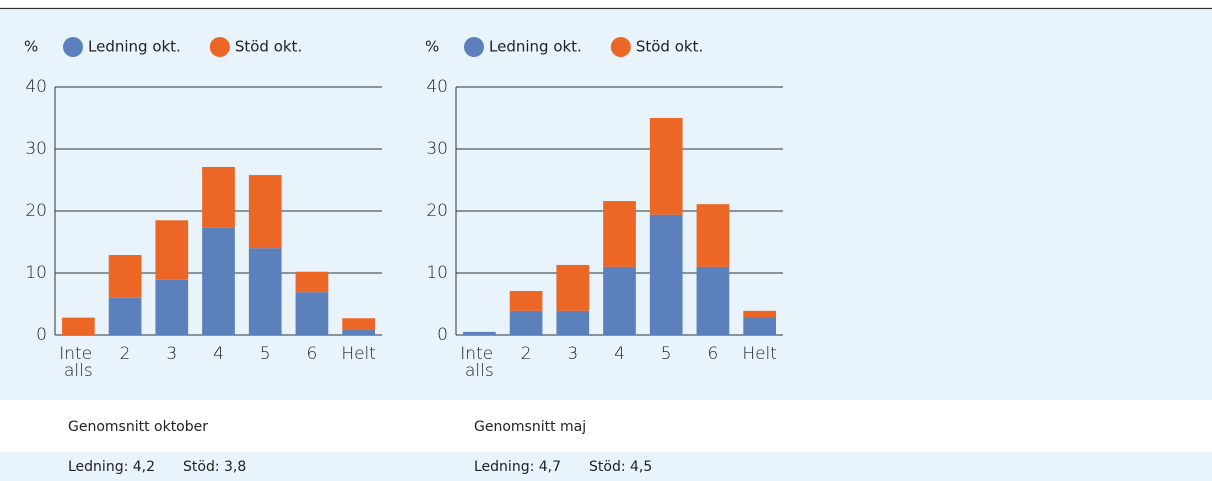 The width and height of the screenshot is (1212, 481). Describe the element at coordinates (214, 467) in the screenshot. I see `summary-item: Stöd: 3,8` at that location.